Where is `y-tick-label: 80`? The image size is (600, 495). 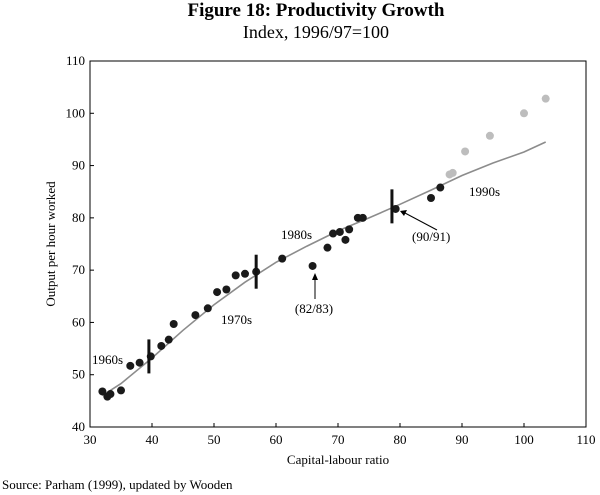 y-tick-label: 80 is located at coordinates (78, 217).